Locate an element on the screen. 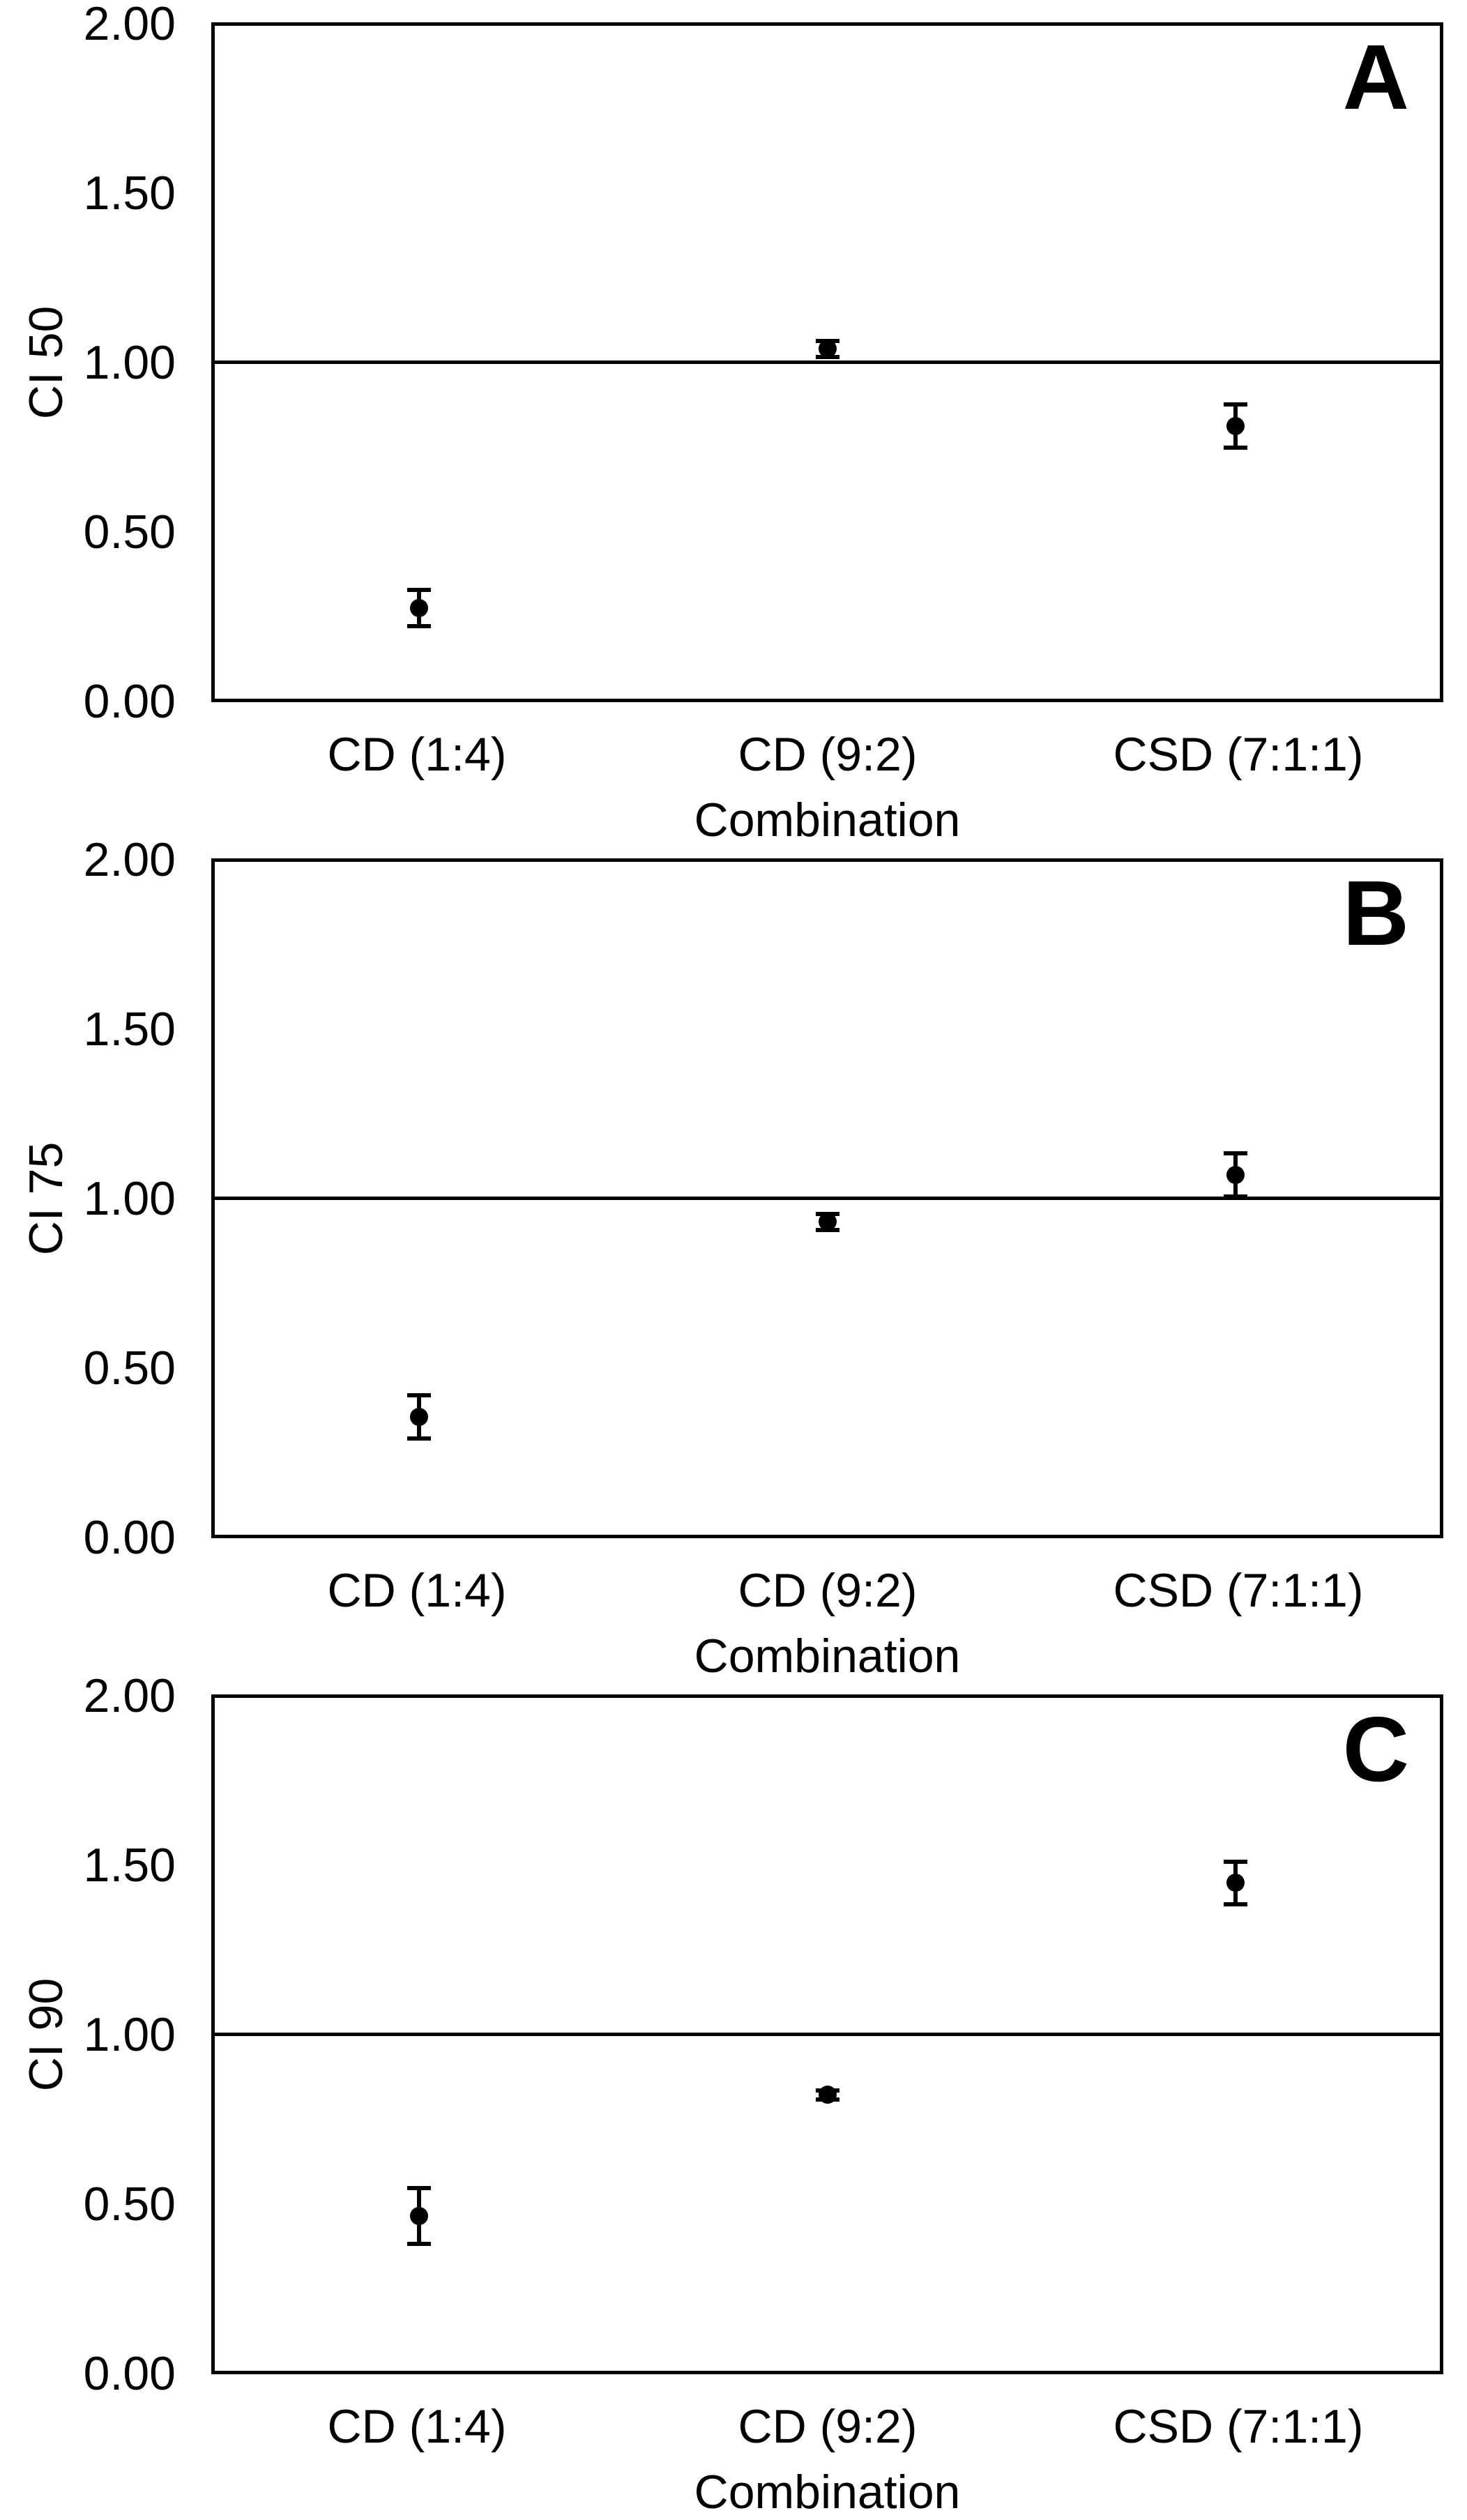 This screenshot has height=2520, width=1467. panel-letter: C is located at coordinates (1376, 1749).